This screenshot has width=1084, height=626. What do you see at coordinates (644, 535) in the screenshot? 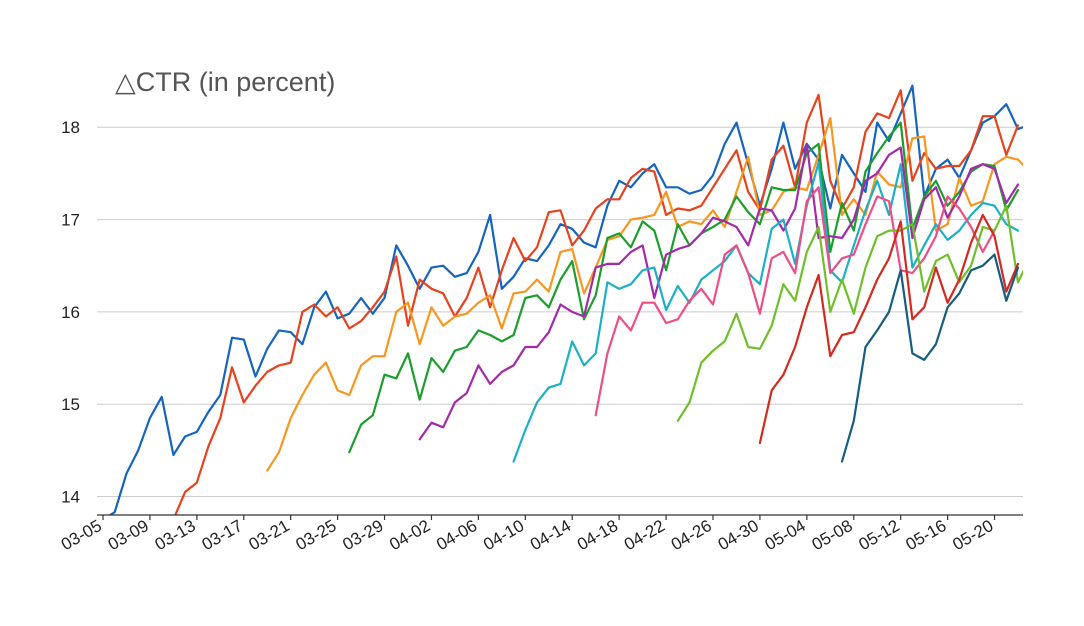
I see `x-tick-label: 04-22` at bounding box center [644, 535].